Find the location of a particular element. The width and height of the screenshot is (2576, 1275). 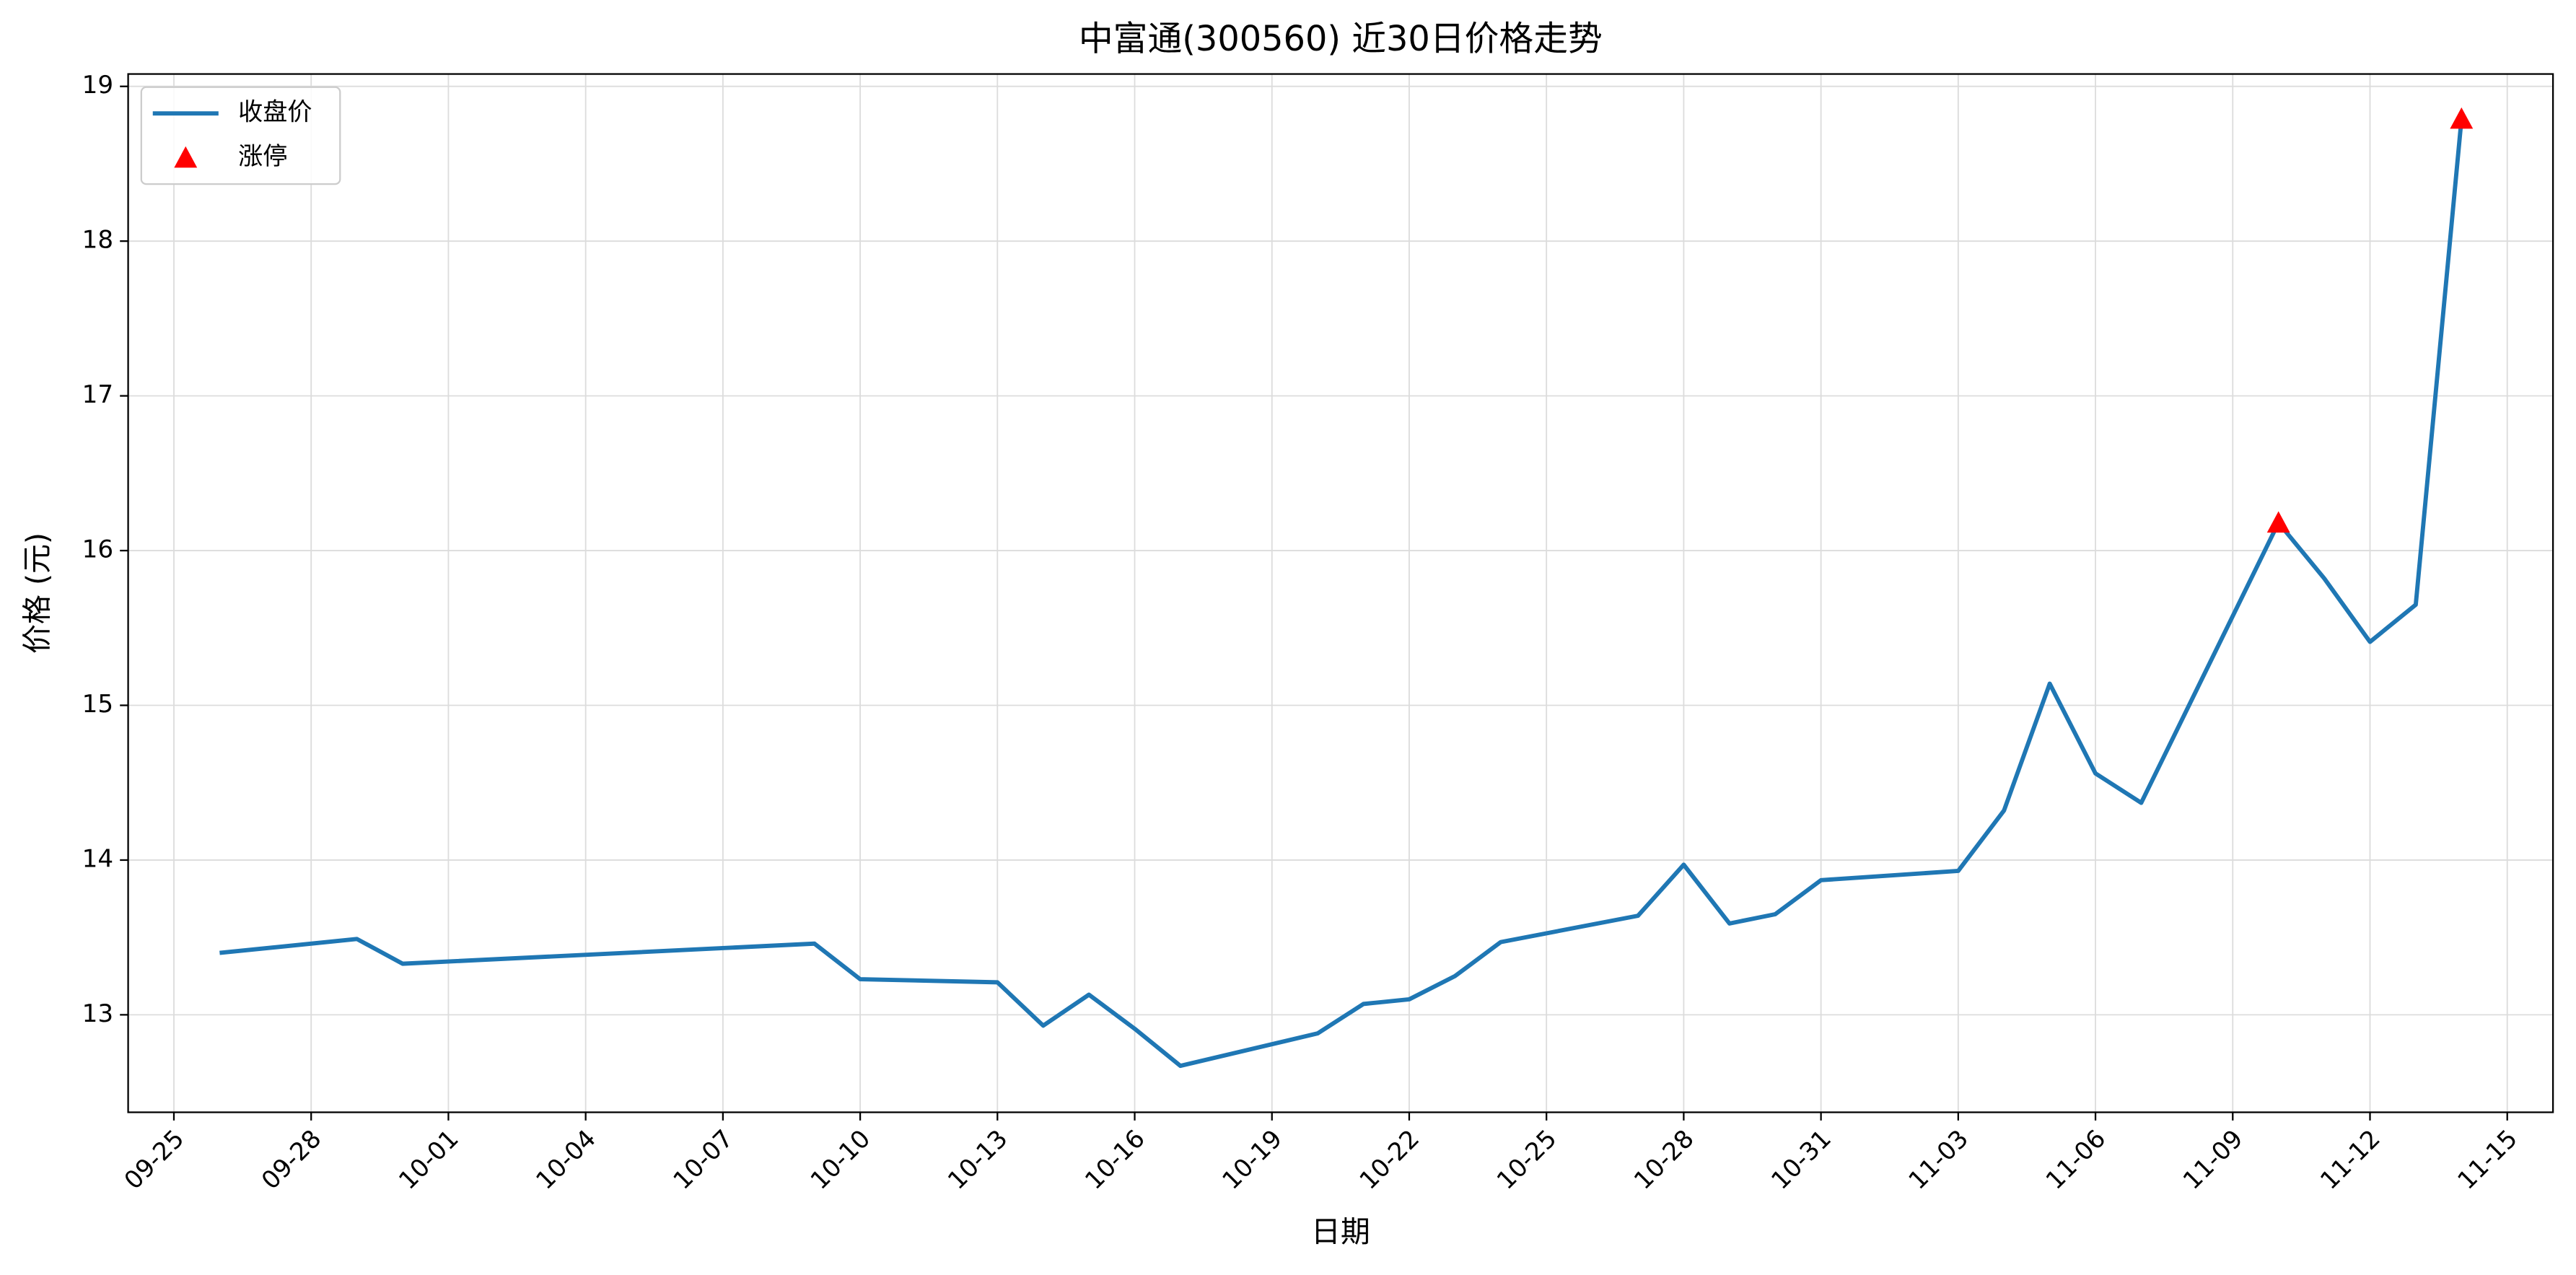

y-tick-label: 15 is located at coordinates (97, 704).